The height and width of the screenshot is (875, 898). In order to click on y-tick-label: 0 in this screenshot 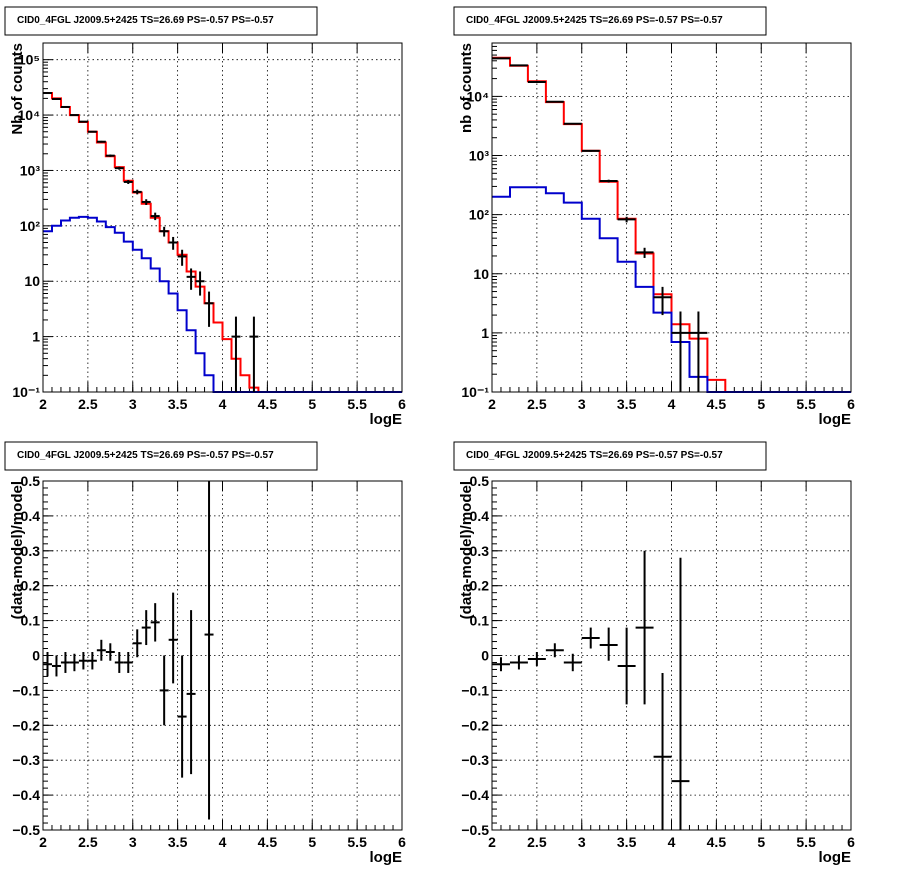, I will do `click(485, 656)`.